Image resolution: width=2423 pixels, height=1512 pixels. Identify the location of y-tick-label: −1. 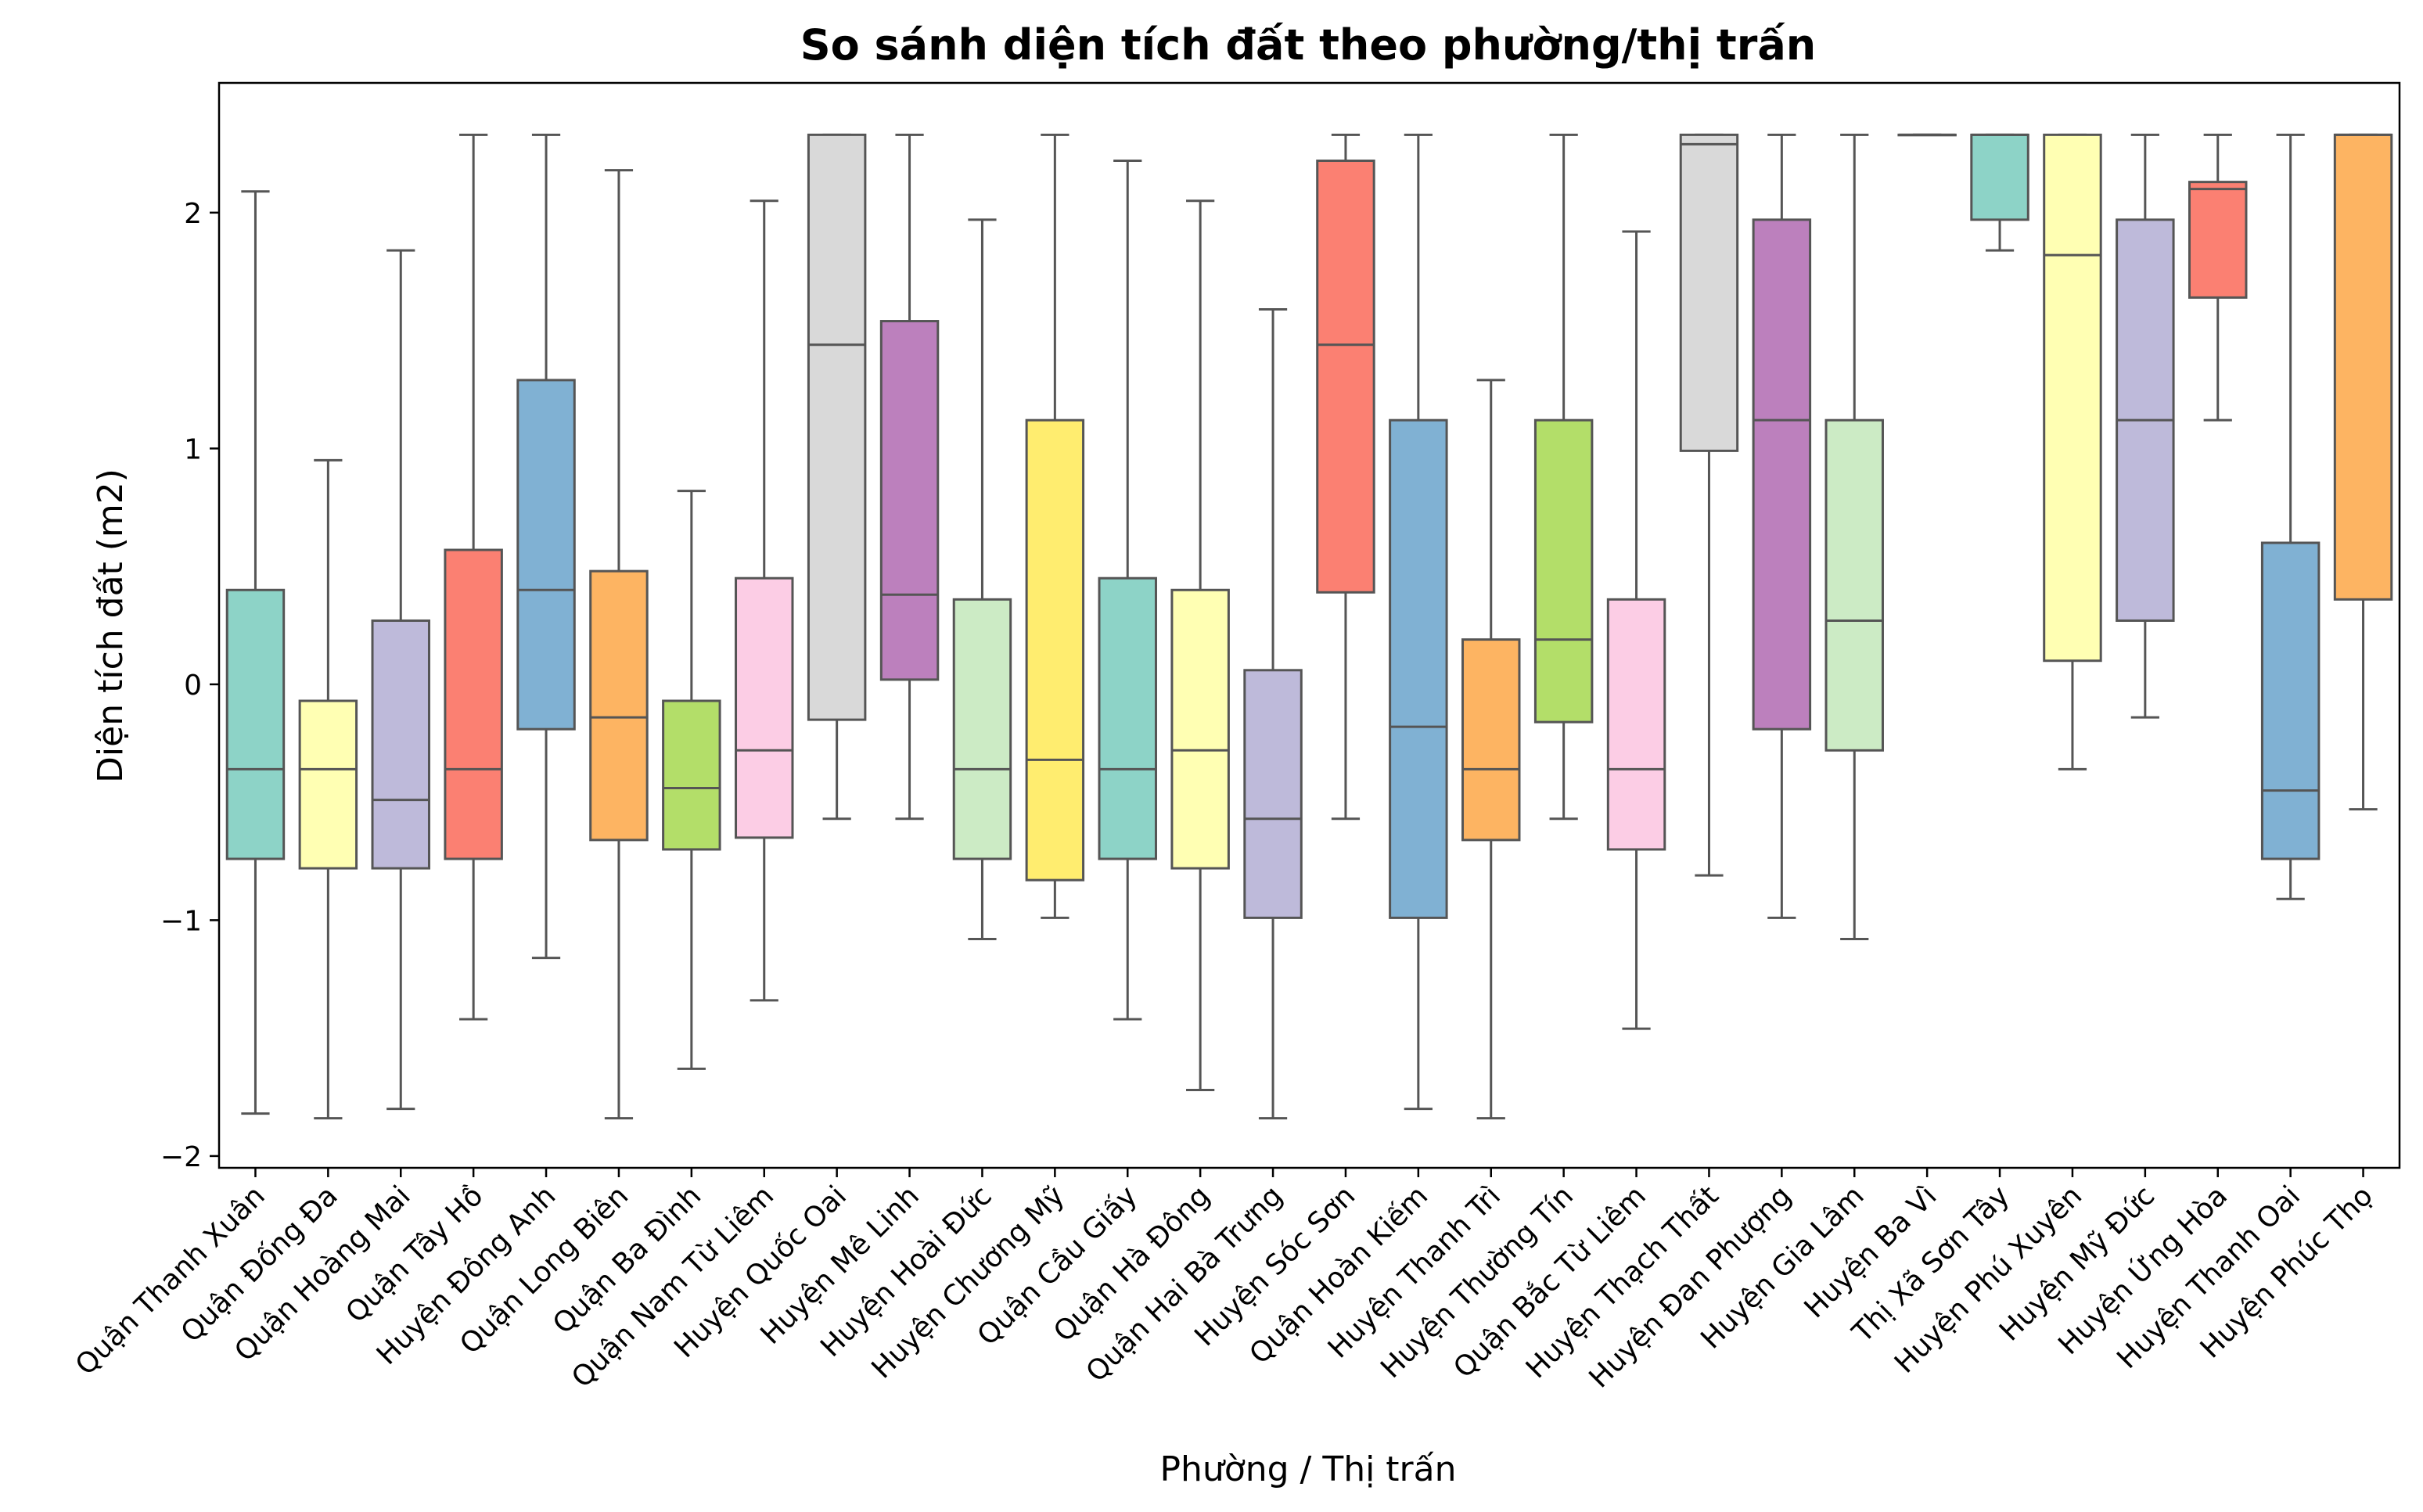
(181, 921).